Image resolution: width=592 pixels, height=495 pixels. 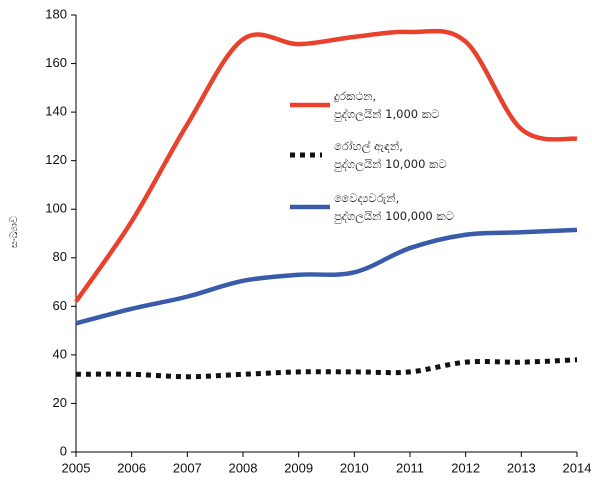 What do you see at coordinates (60, 305) in the screenshot?
I see `y-tick-label: 60` at bounding box center [60, 305].